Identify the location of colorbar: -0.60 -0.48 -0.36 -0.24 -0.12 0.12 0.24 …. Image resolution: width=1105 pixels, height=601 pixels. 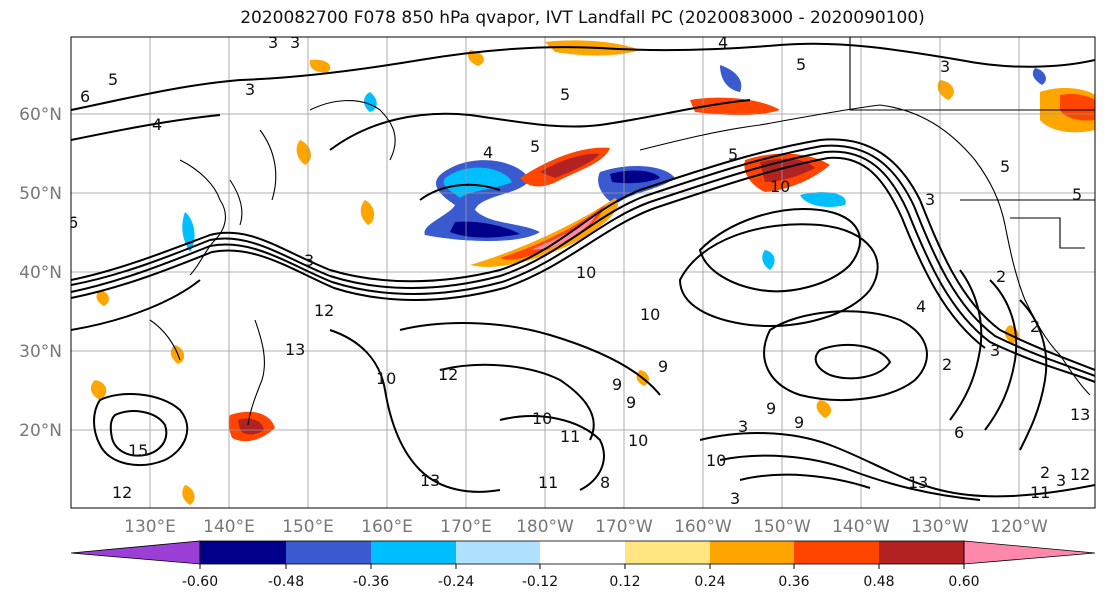
(583, 565).